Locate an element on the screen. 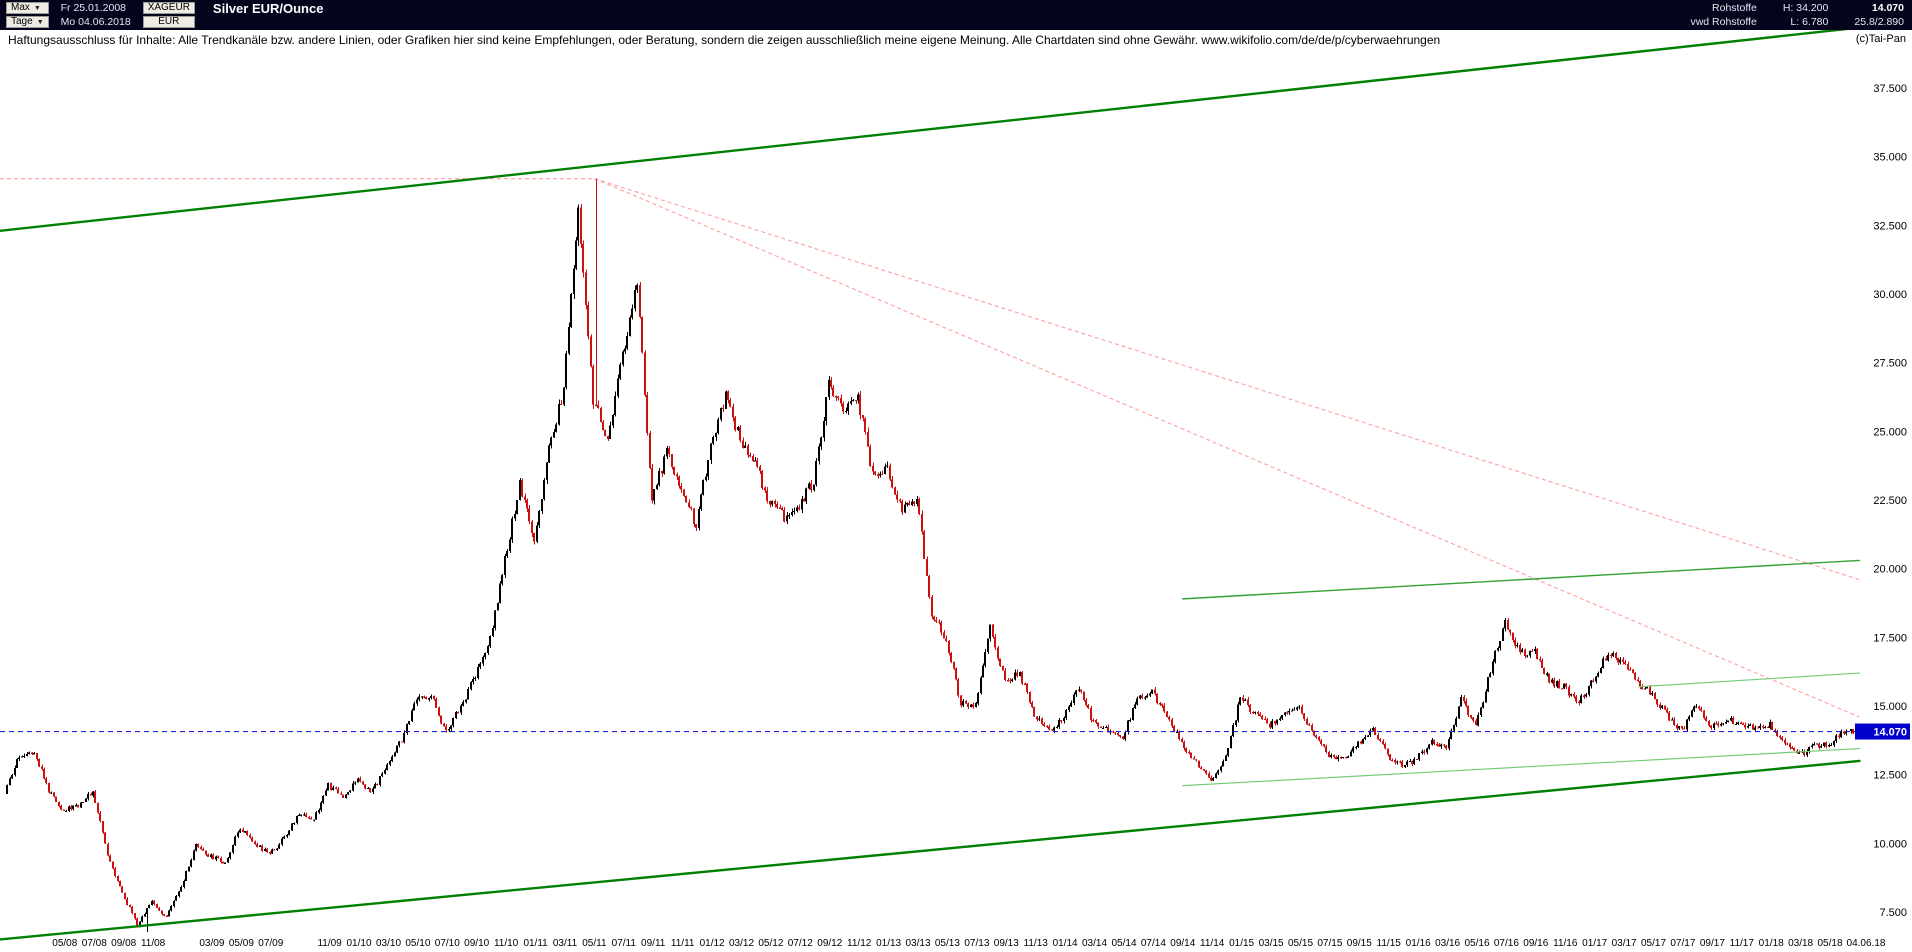  x-axis-label: 11/08 is located at coordinates (153, 943).